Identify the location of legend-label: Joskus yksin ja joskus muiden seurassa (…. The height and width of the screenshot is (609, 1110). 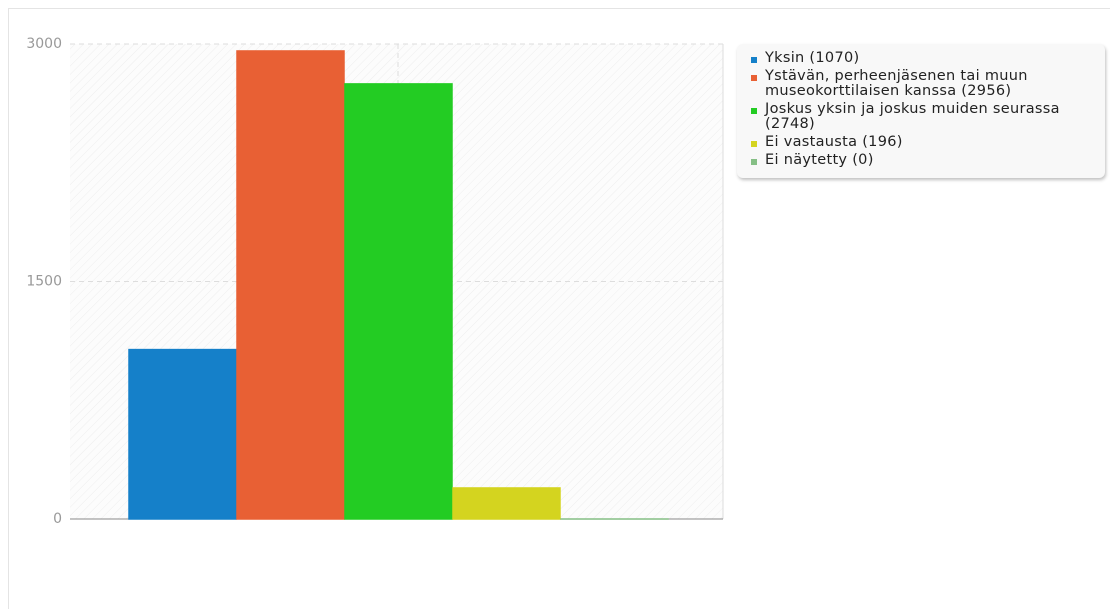
(930, 117).